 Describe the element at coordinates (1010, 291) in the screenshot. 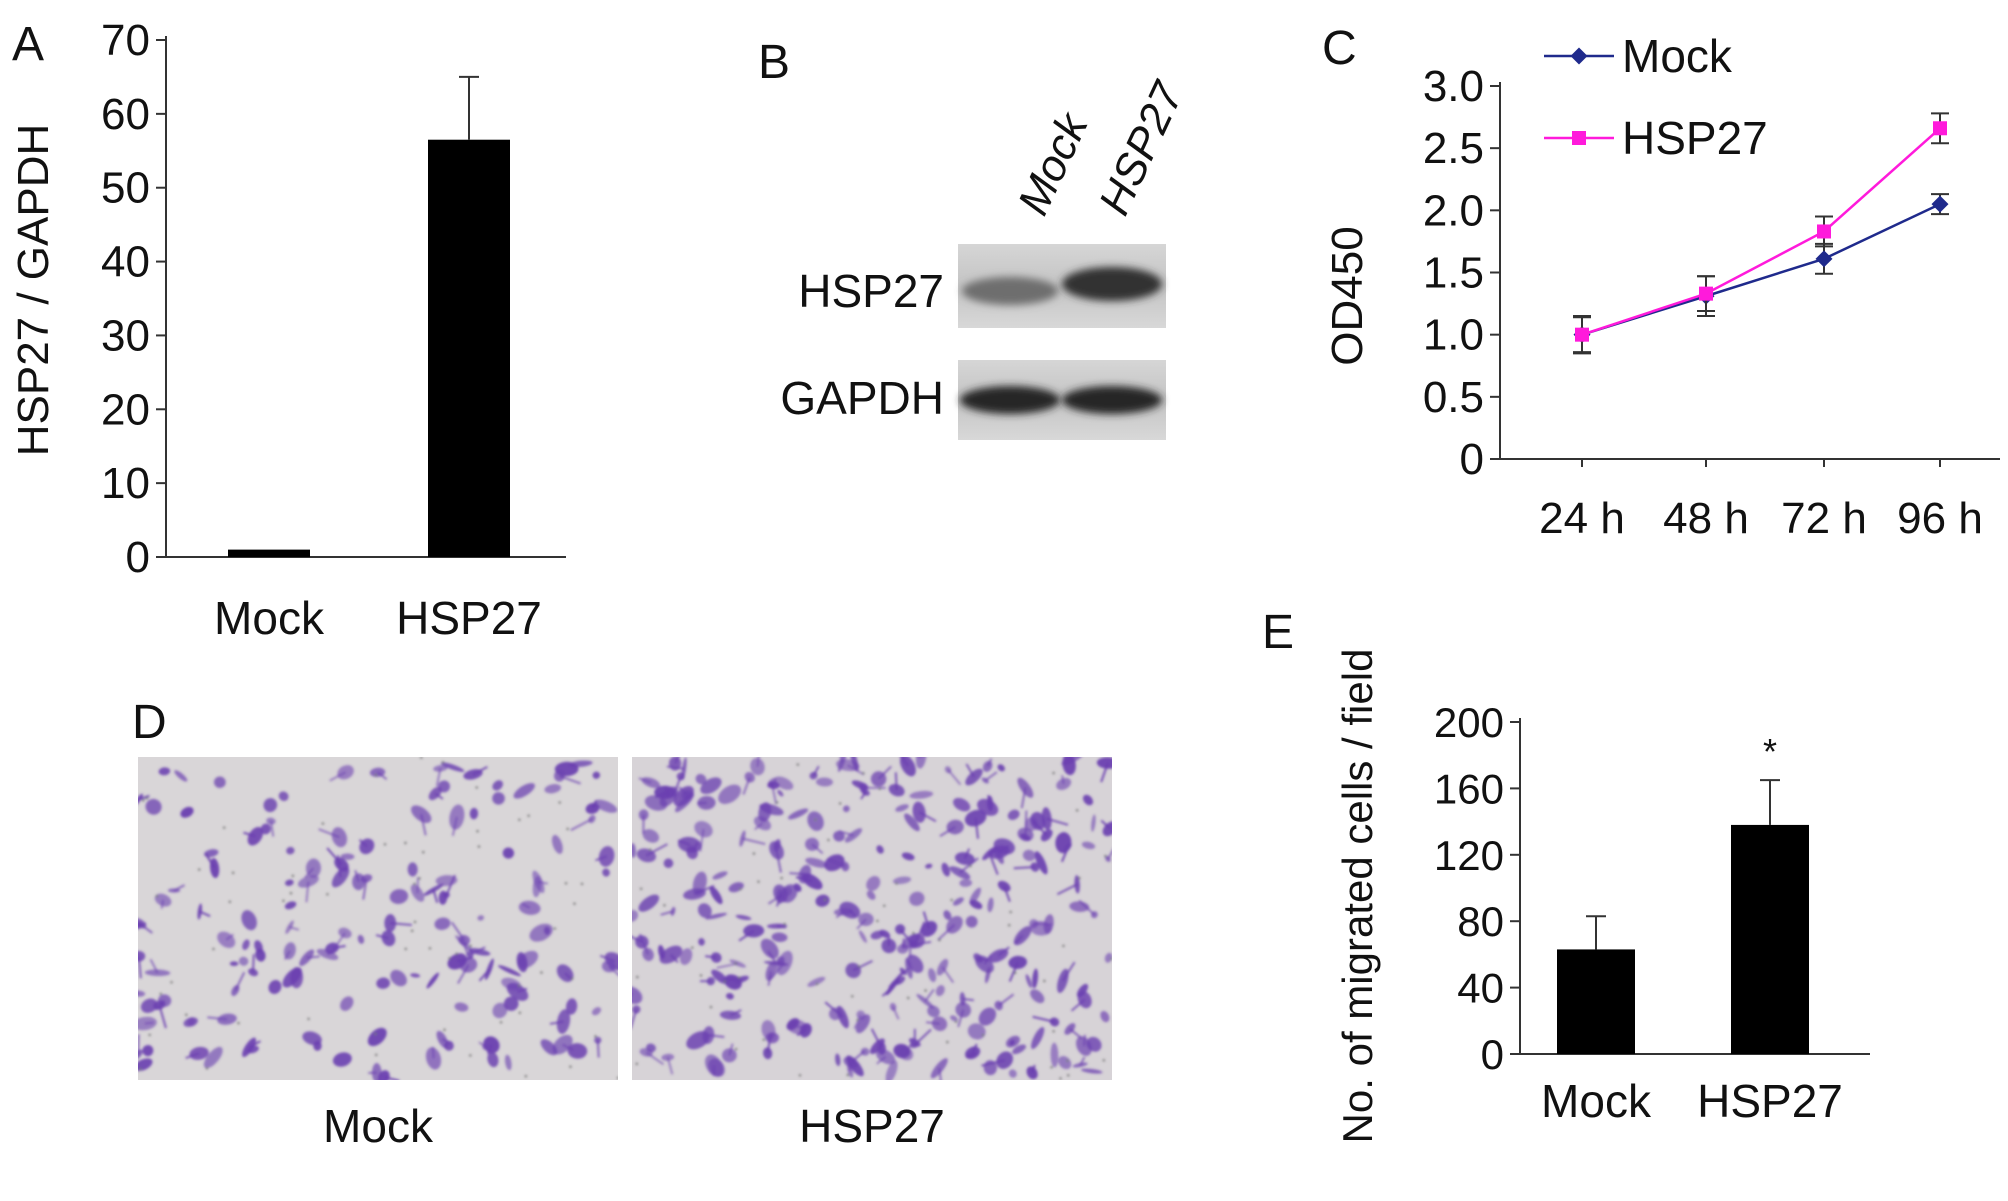

I see `blot-band-hsp27-mock` at that location.